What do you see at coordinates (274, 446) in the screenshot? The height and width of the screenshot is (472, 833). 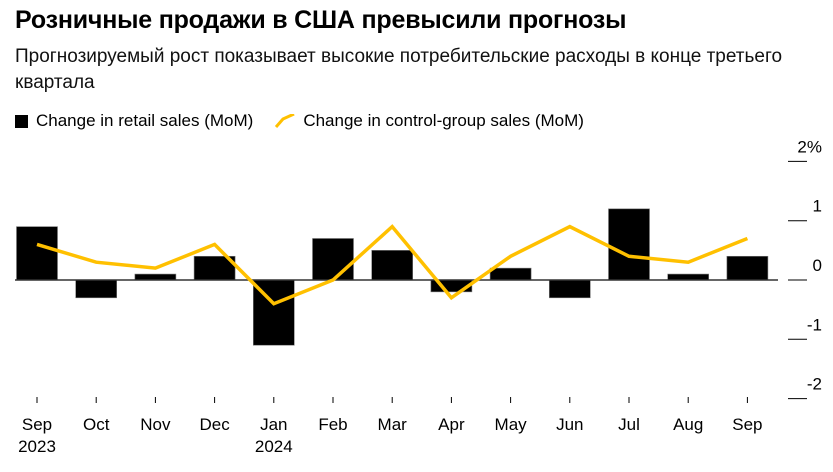 I see `x-tick-label: 2024` at bounding box center [274, 446].